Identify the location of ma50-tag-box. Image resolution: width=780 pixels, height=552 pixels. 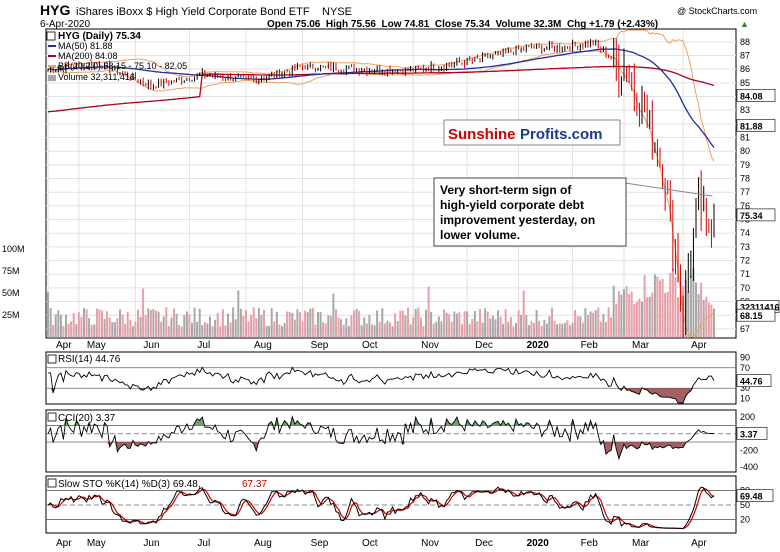
(756, 125).